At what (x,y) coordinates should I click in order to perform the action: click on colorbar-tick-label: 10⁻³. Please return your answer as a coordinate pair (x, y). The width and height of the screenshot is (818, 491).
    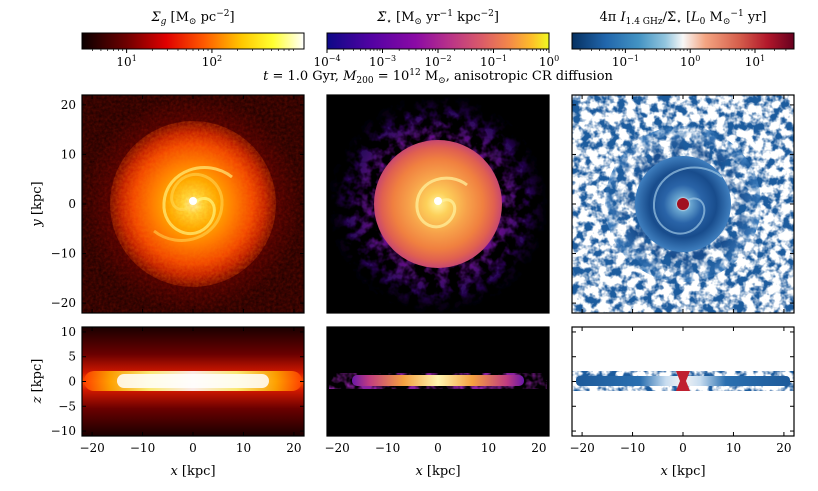
    Looking at the image, I should click on (382, 61).